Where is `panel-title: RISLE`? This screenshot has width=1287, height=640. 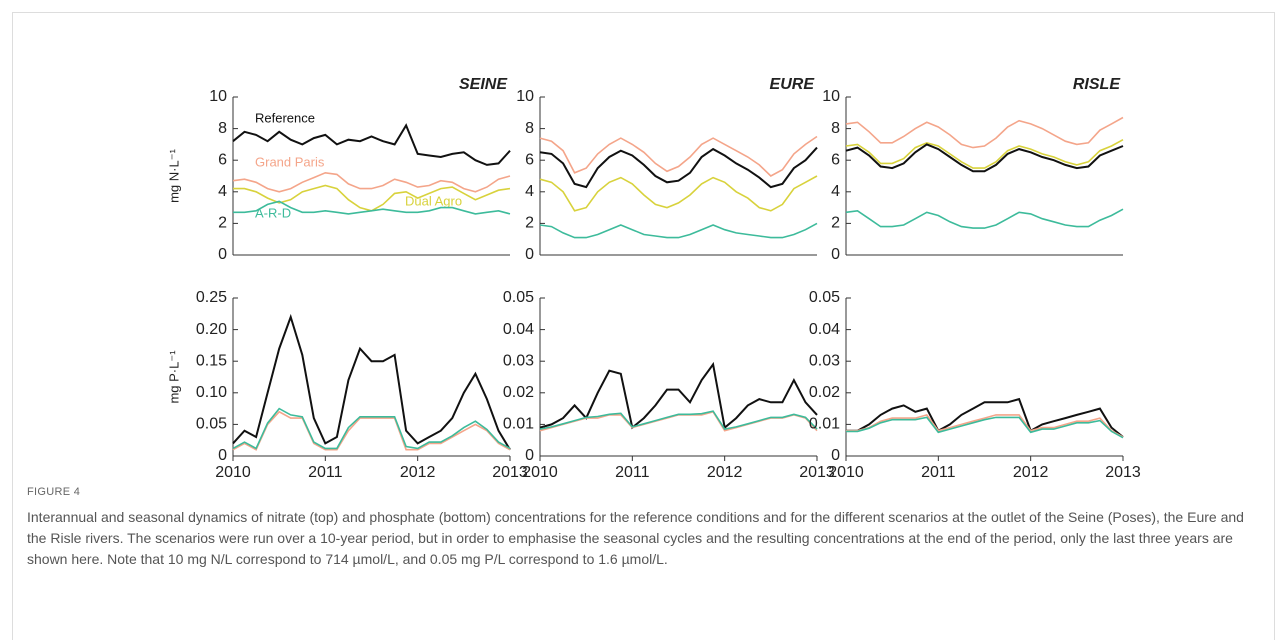 panel-title: RISLE is located at coordinates (1097, 84).